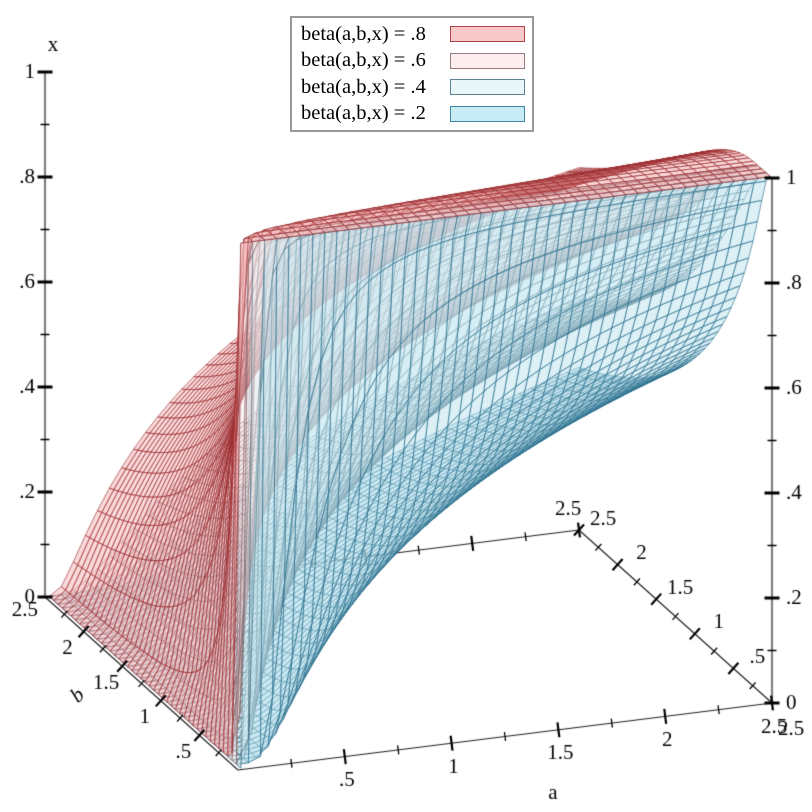 This screenshot has height=812, width=812. Describe the element at coordinates (363, 86) in the screenshot. I see `legend-item-label: beta(a,b,x) = .4` at that location.